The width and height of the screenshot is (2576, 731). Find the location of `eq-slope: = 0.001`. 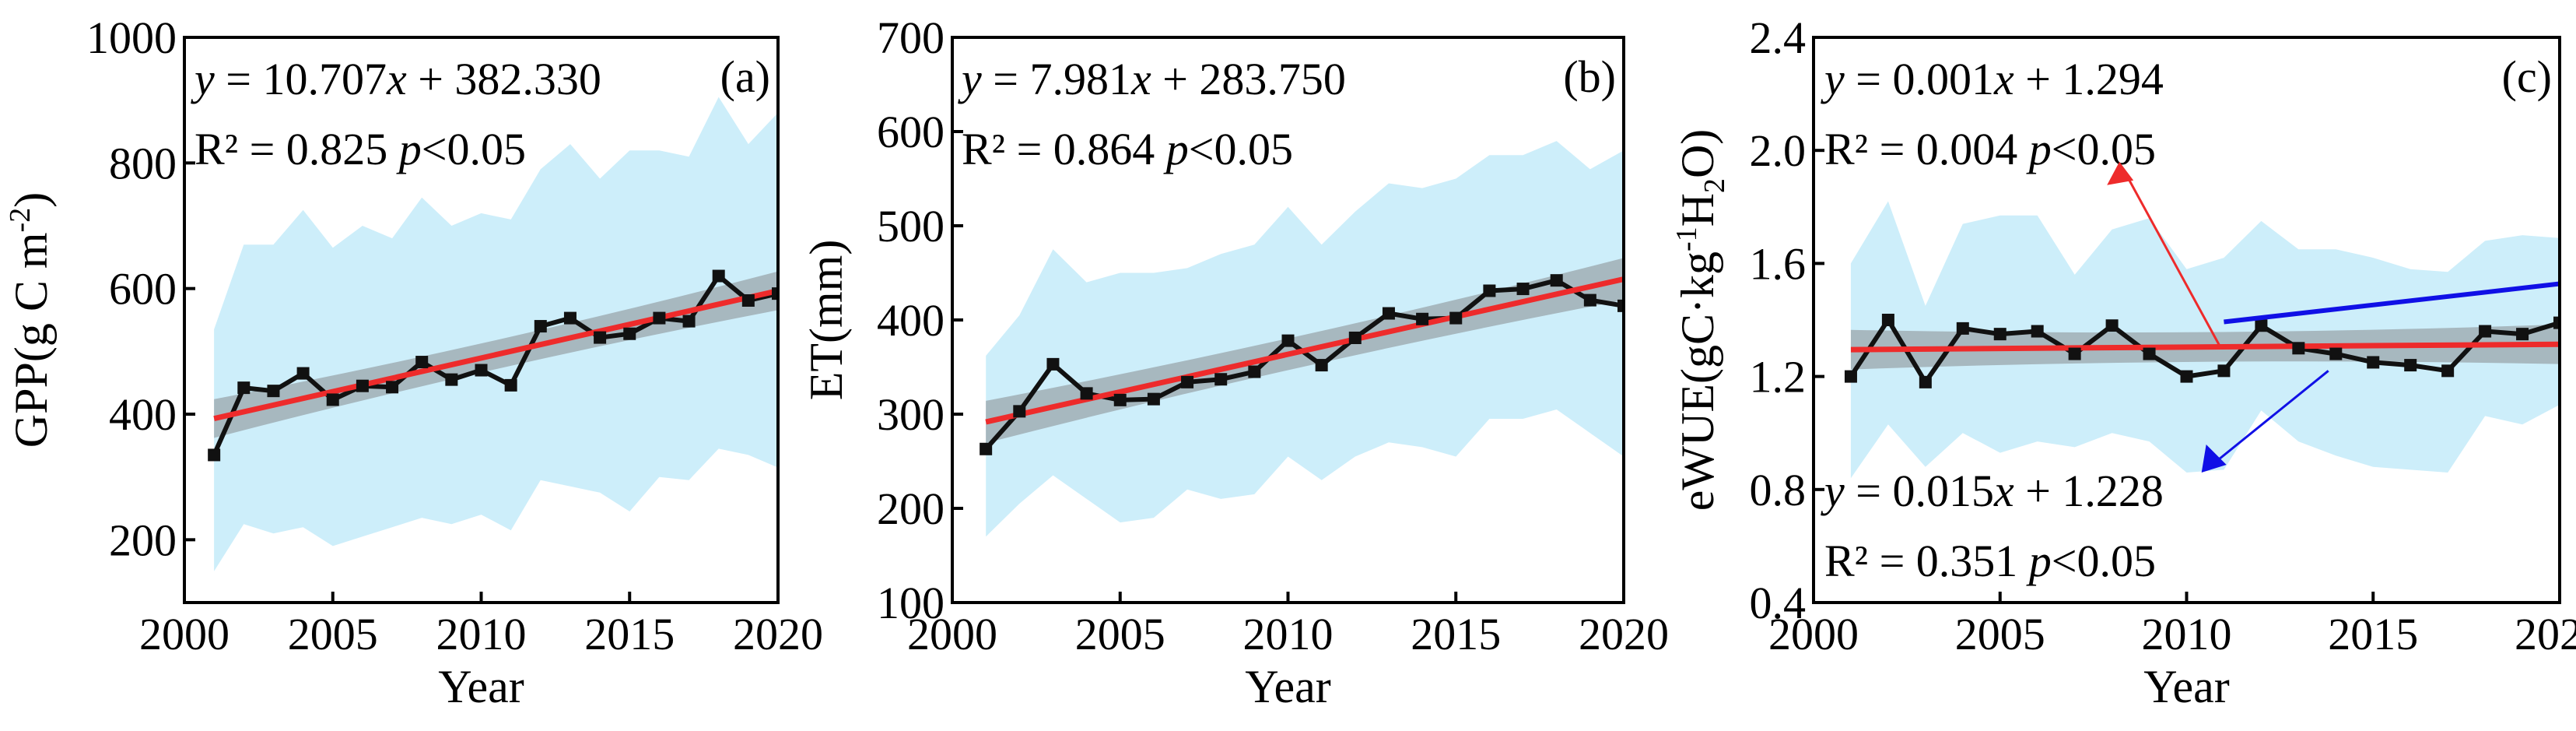

eq-slope: = 0.001 is located at coordinates (1919, 79).